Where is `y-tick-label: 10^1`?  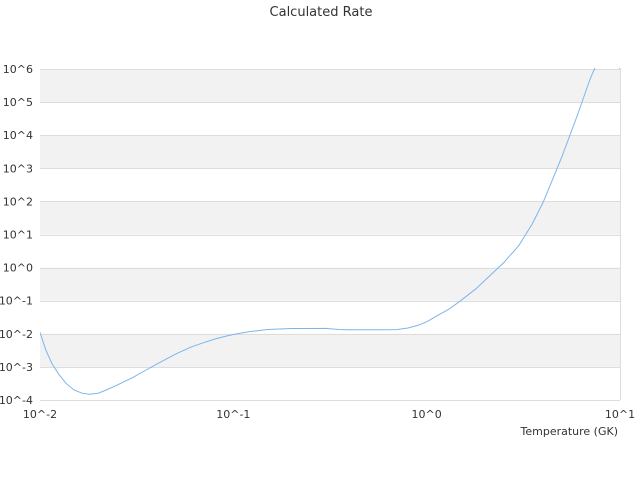 y-tick-label: 10^1 is located at coordinates (18, 235).